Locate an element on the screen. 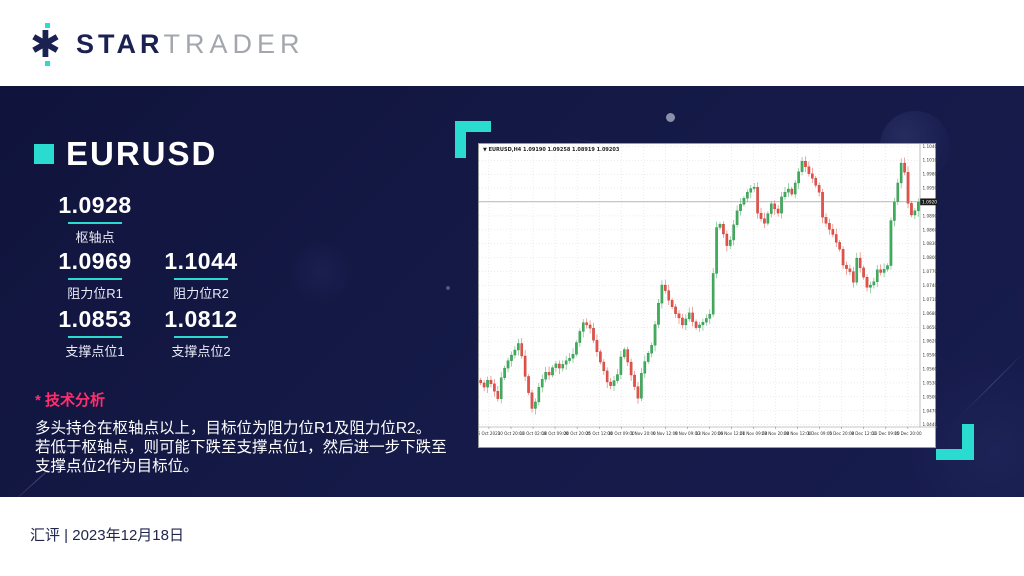 Image resolution: width=1024 pixels, height=576 pixels. svg-text: 1.05600 is located at coordinates (930, 369).